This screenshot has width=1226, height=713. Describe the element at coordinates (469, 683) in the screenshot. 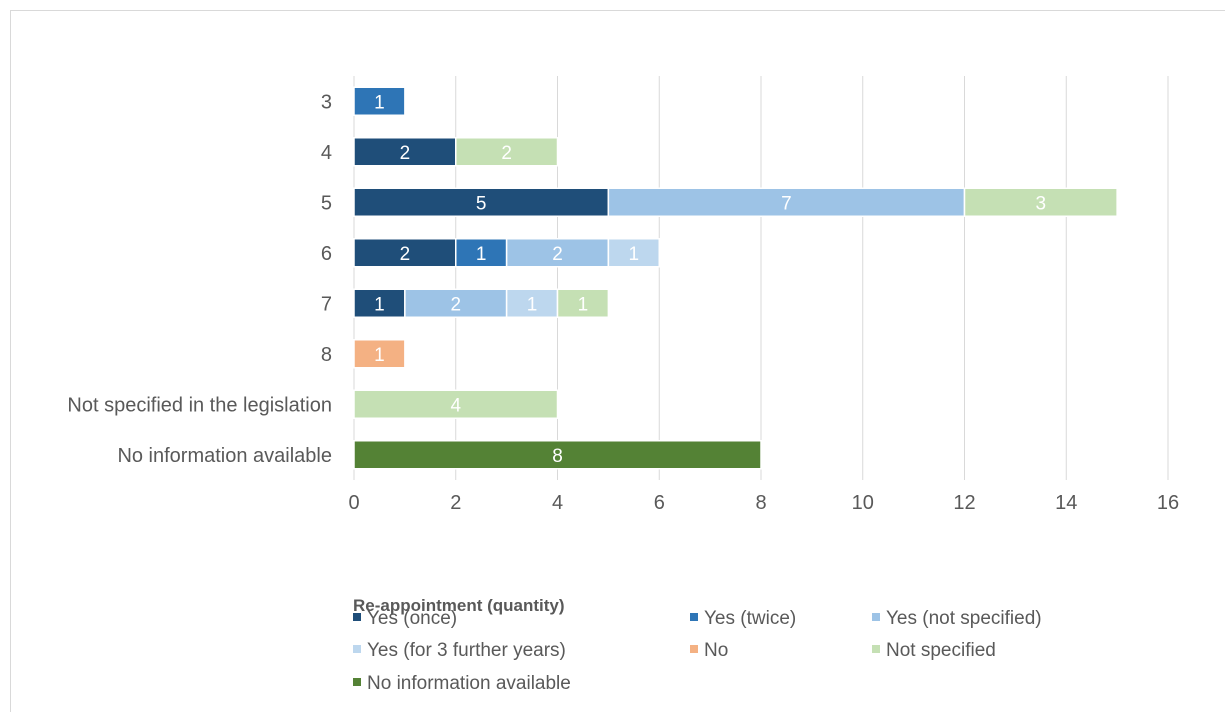

I see `legend-label: No information available` at that location.